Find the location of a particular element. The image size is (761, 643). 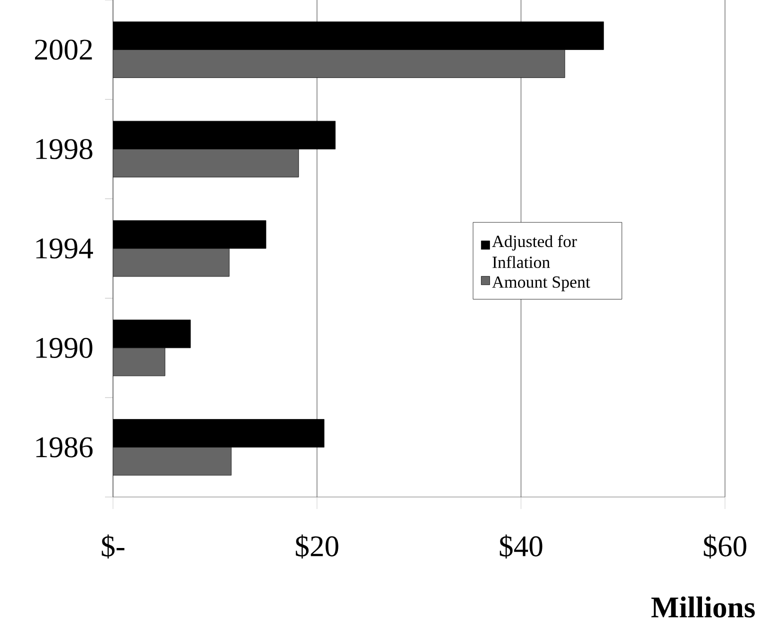

x-tick-label: $40 is located at coordinates (521, 546).